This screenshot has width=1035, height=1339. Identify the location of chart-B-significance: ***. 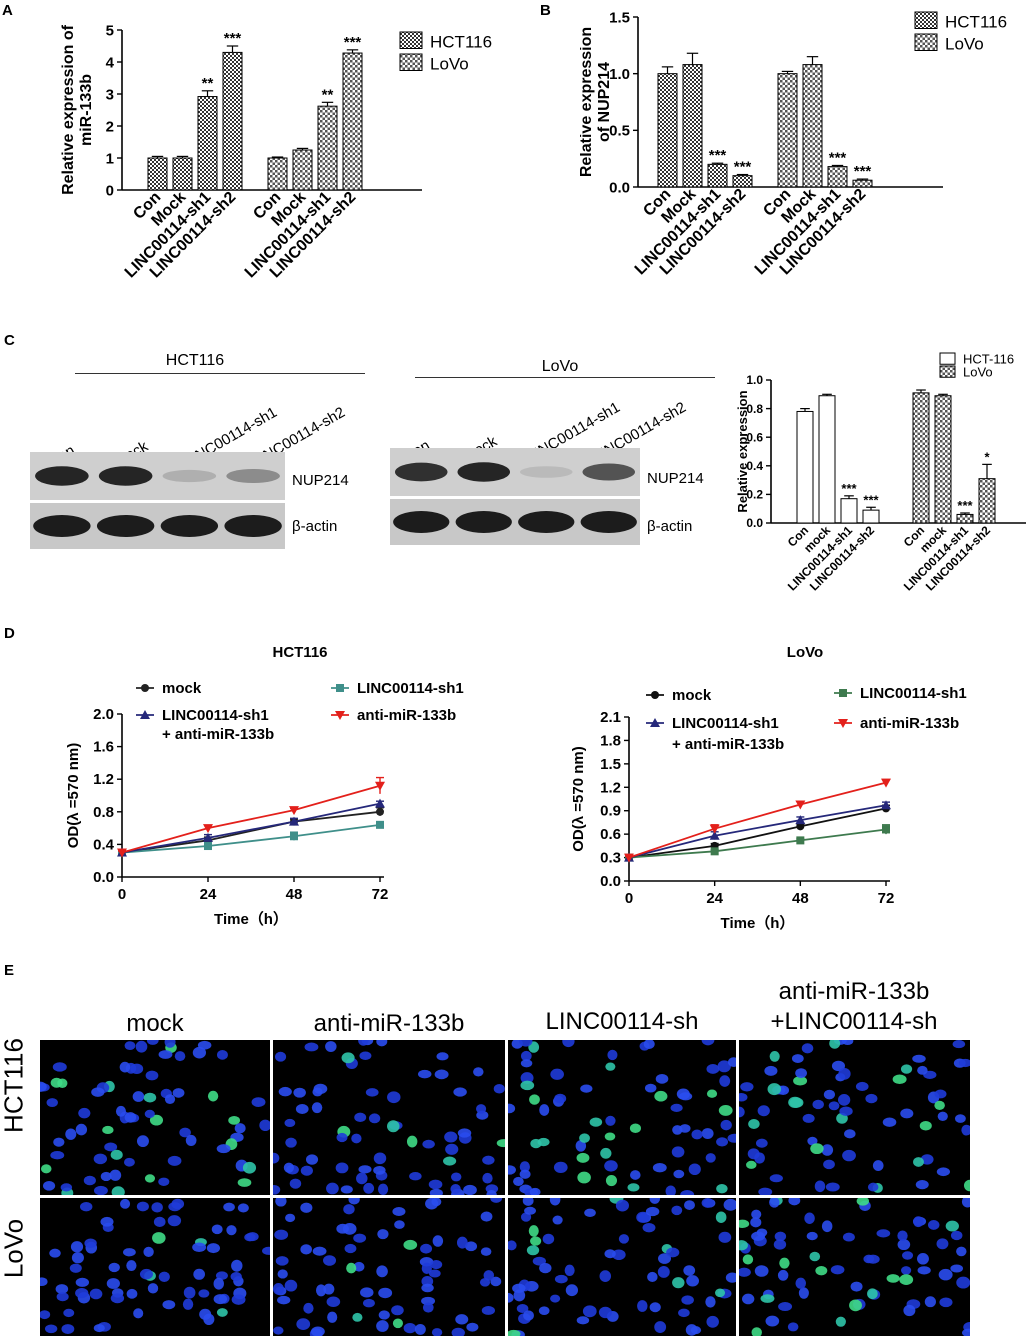
(718, 155).